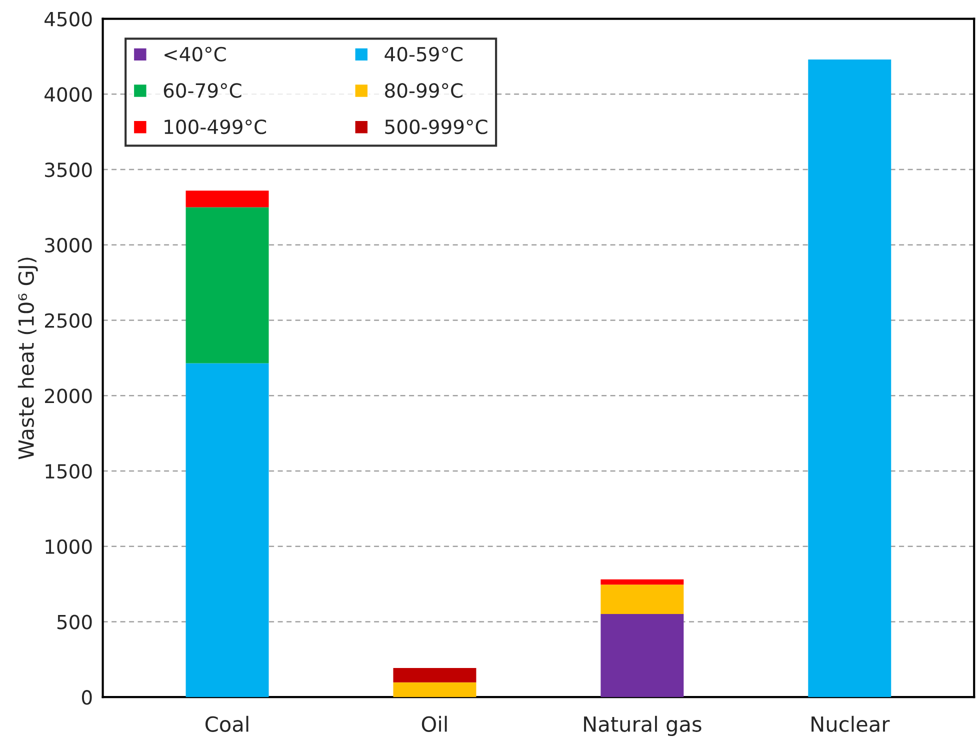 This screenshot has width=979, height=752. I want to click on legend-label: <40°C, so click(195, 54).